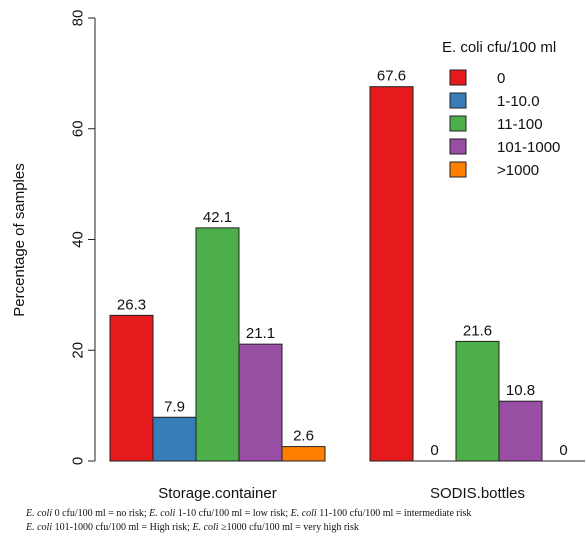  What do you see at coordinates (288, 527) in the screenshot?
I see `footnote-text: ≥1000 cfu/100 ml = very high risk` at bounding box center [288, 527].